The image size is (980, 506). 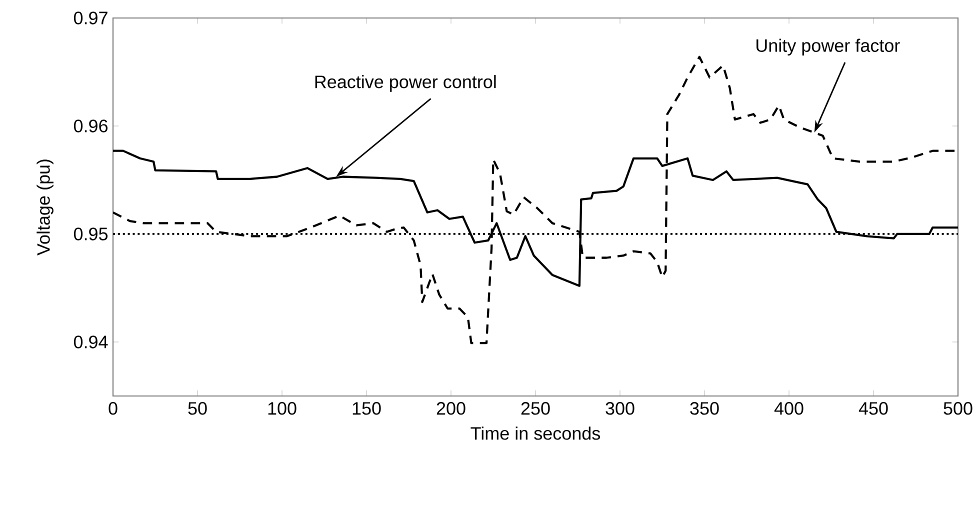 I want to click on x-tick-label: 400, so click(x=789, y=408).